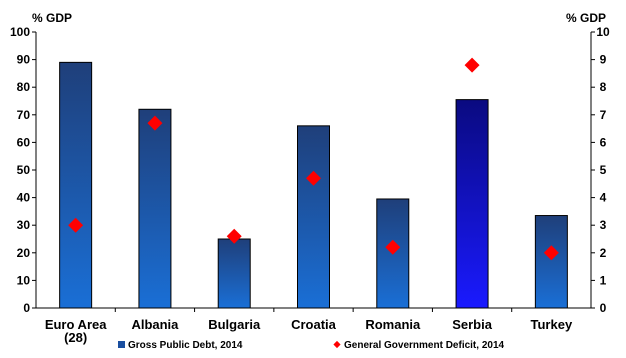 The height and width of the screenshot is (358, 626). I want to click on left-tick-label: 10, so click(24, 280).